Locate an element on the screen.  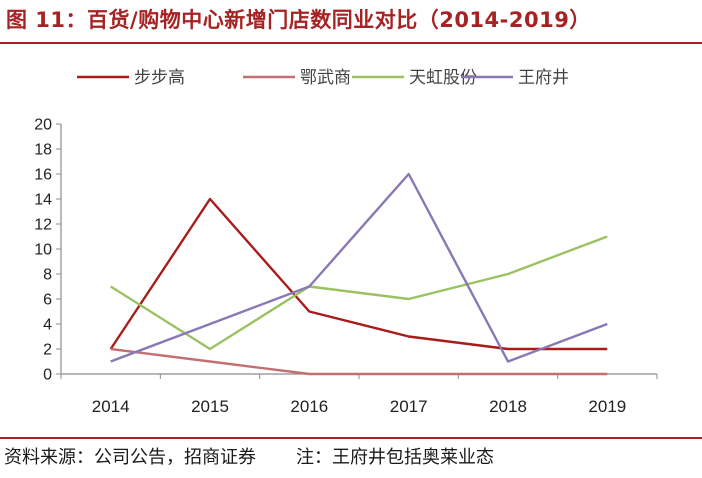
legend-label: 鄂武商 is located at coordinates (325, 78).